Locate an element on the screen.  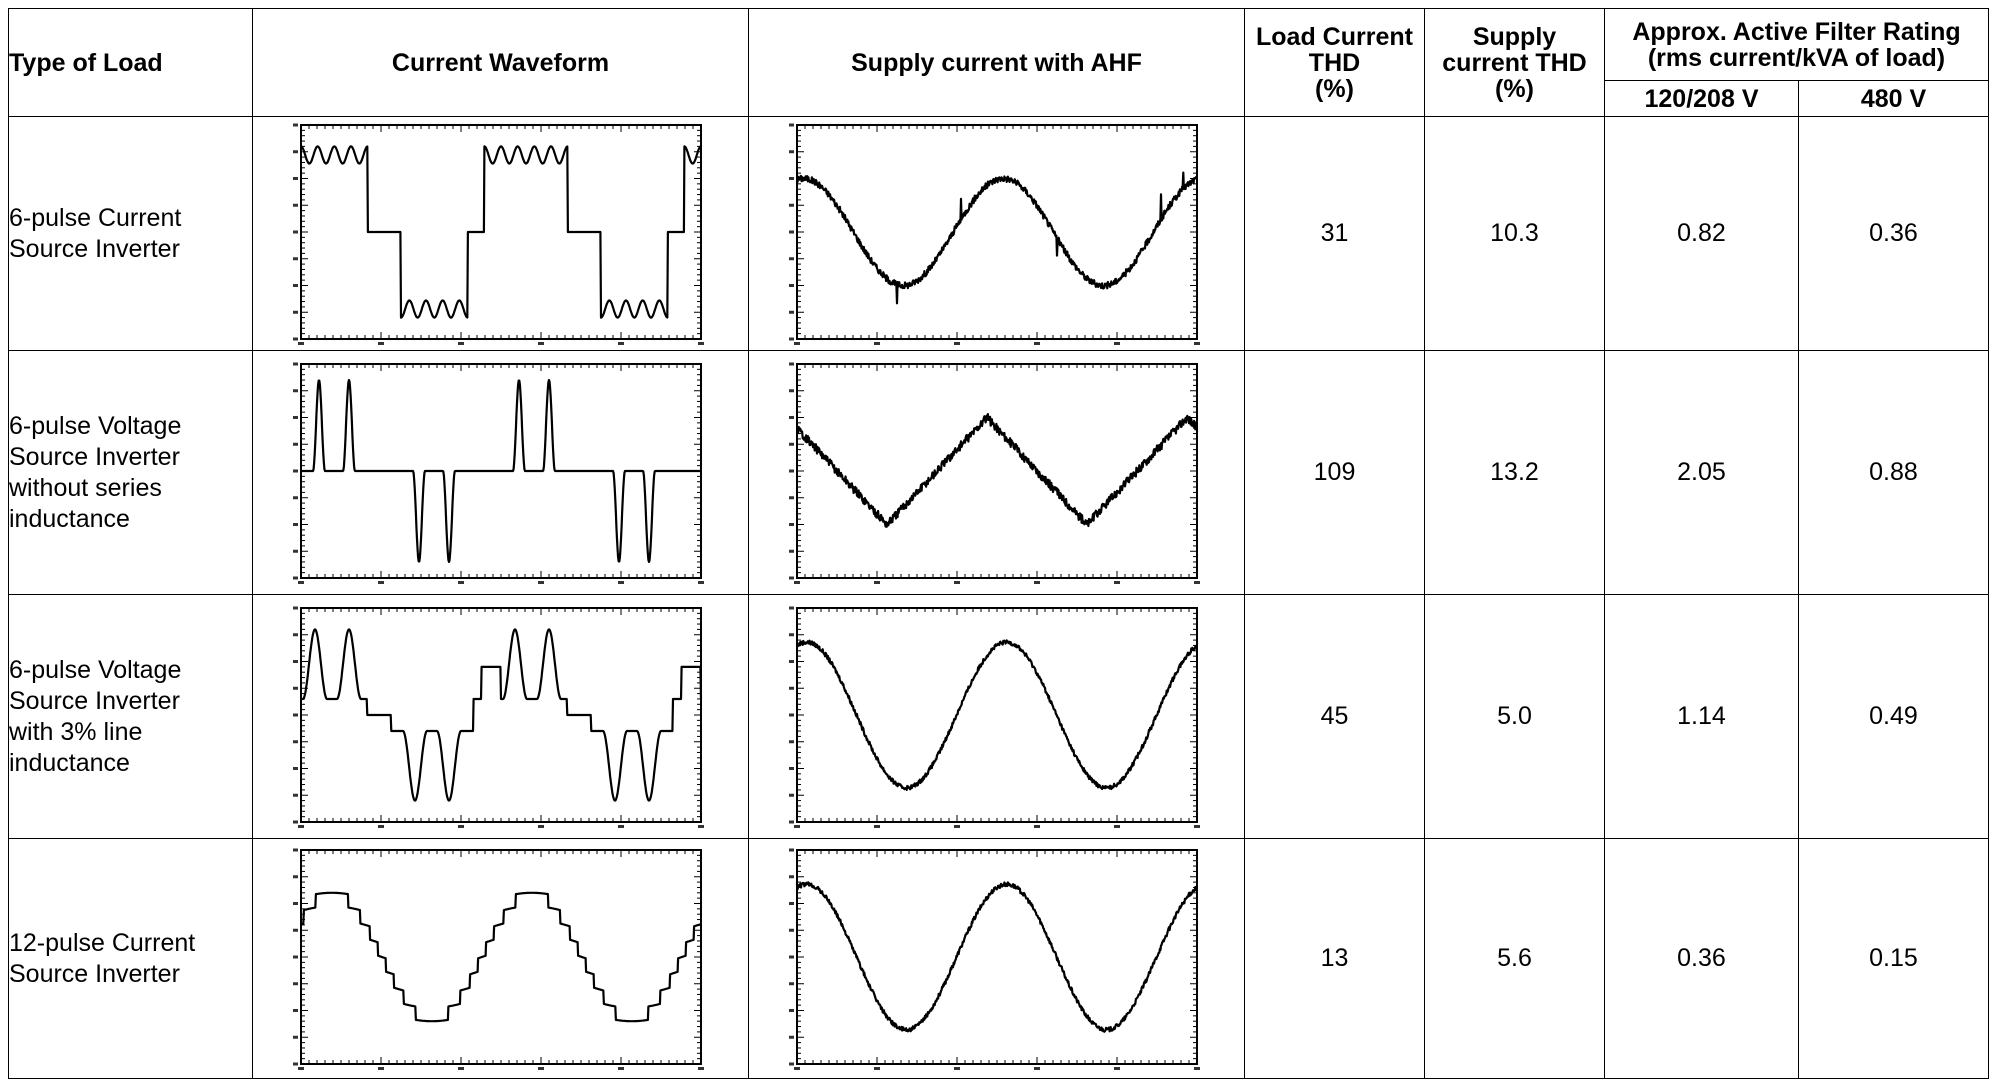
voltage-480-header: 480 V is located at coordinates (1893, 98).